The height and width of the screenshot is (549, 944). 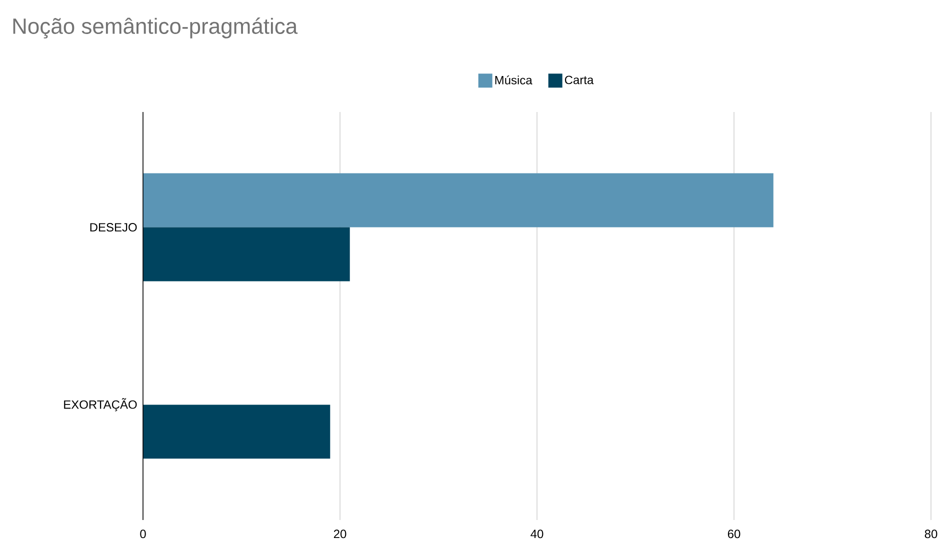 I want to click on y-tick-label: DESEJO, so click(x=113, y=227).